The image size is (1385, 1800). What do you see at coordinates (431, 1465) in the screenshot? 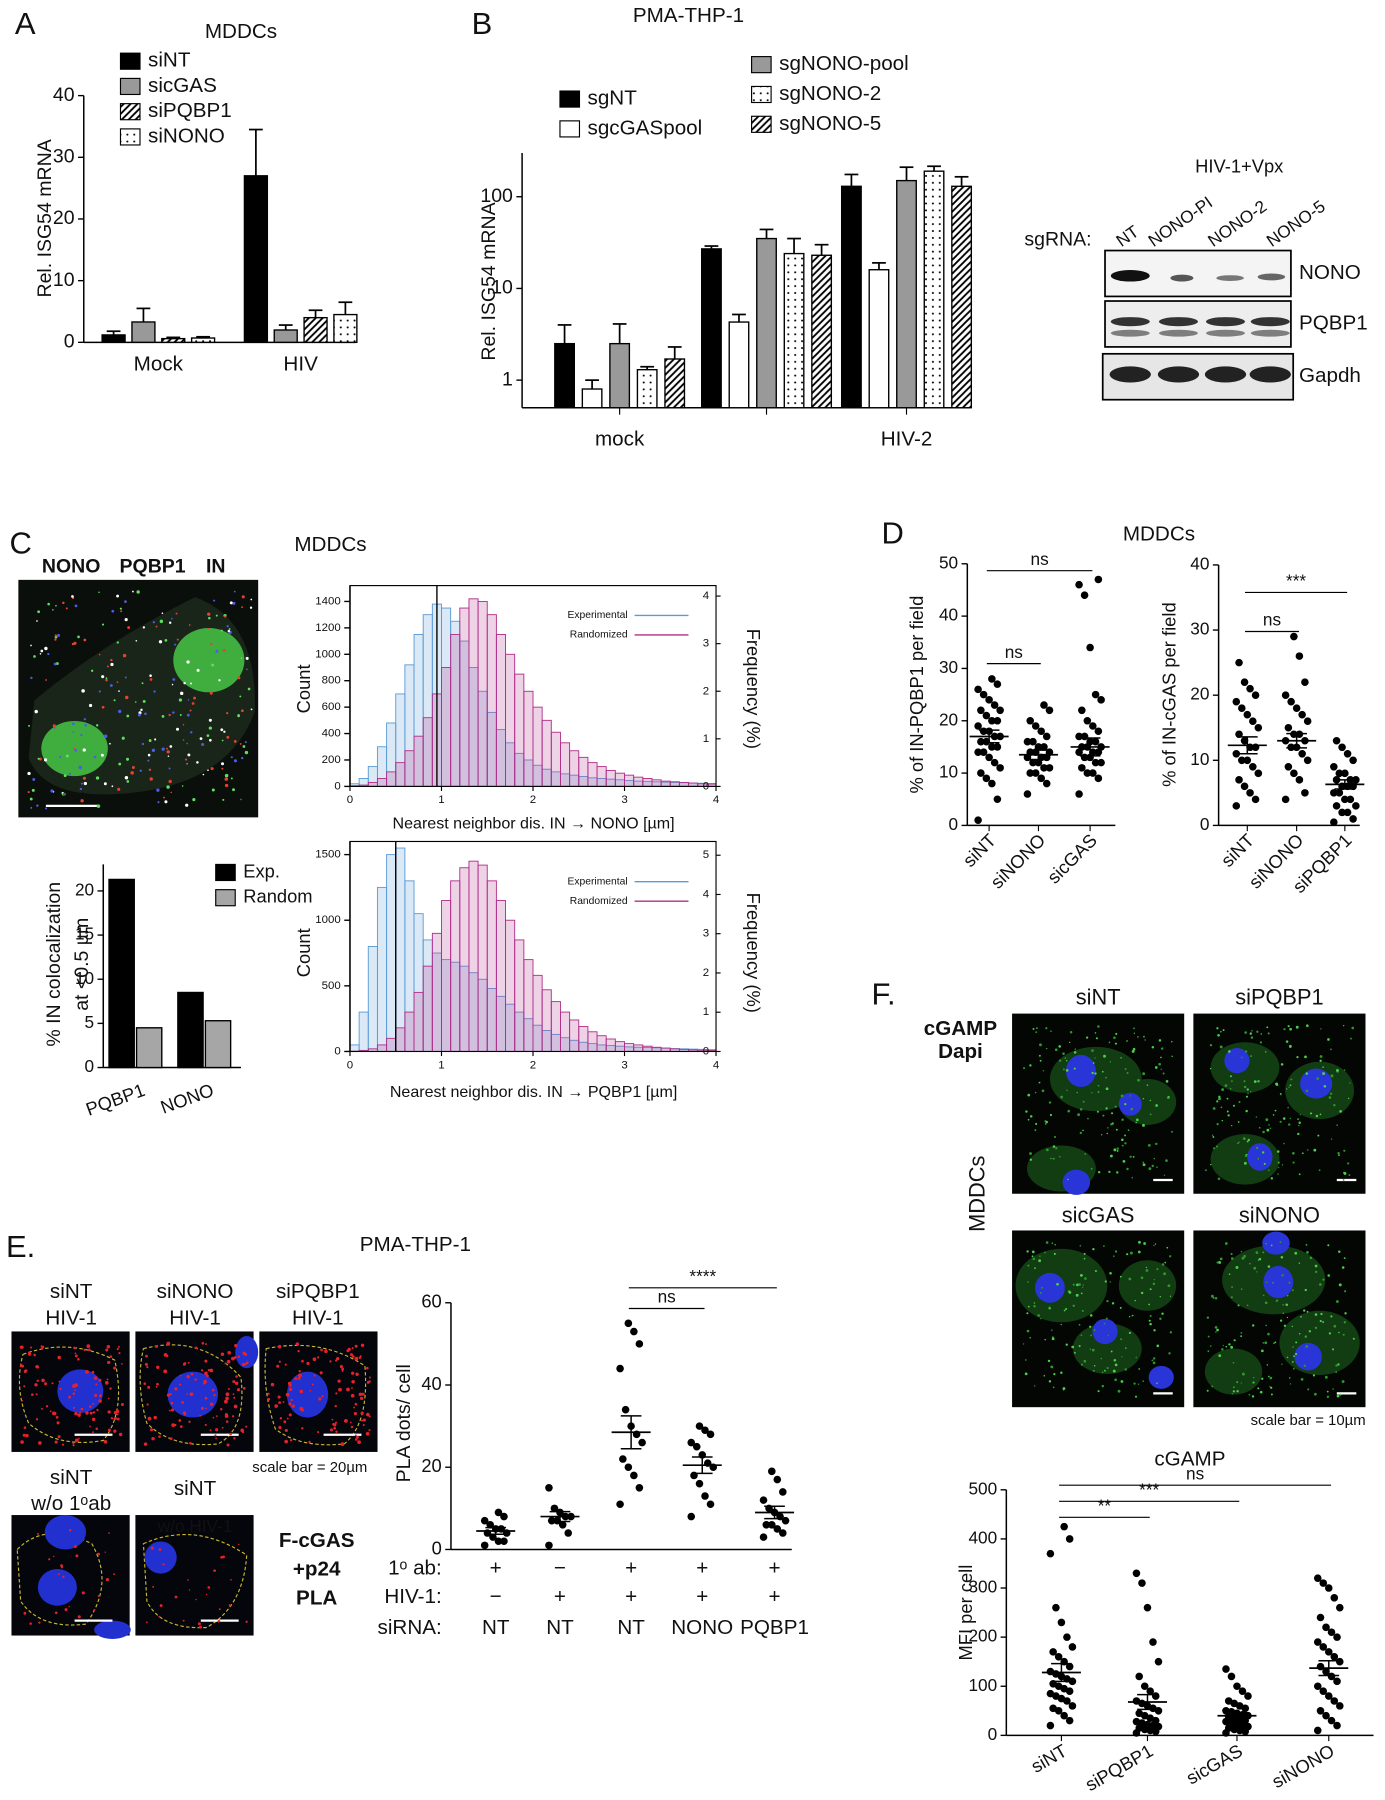
I see `y-tick-label: 20` at bounding box center [431, 1465].